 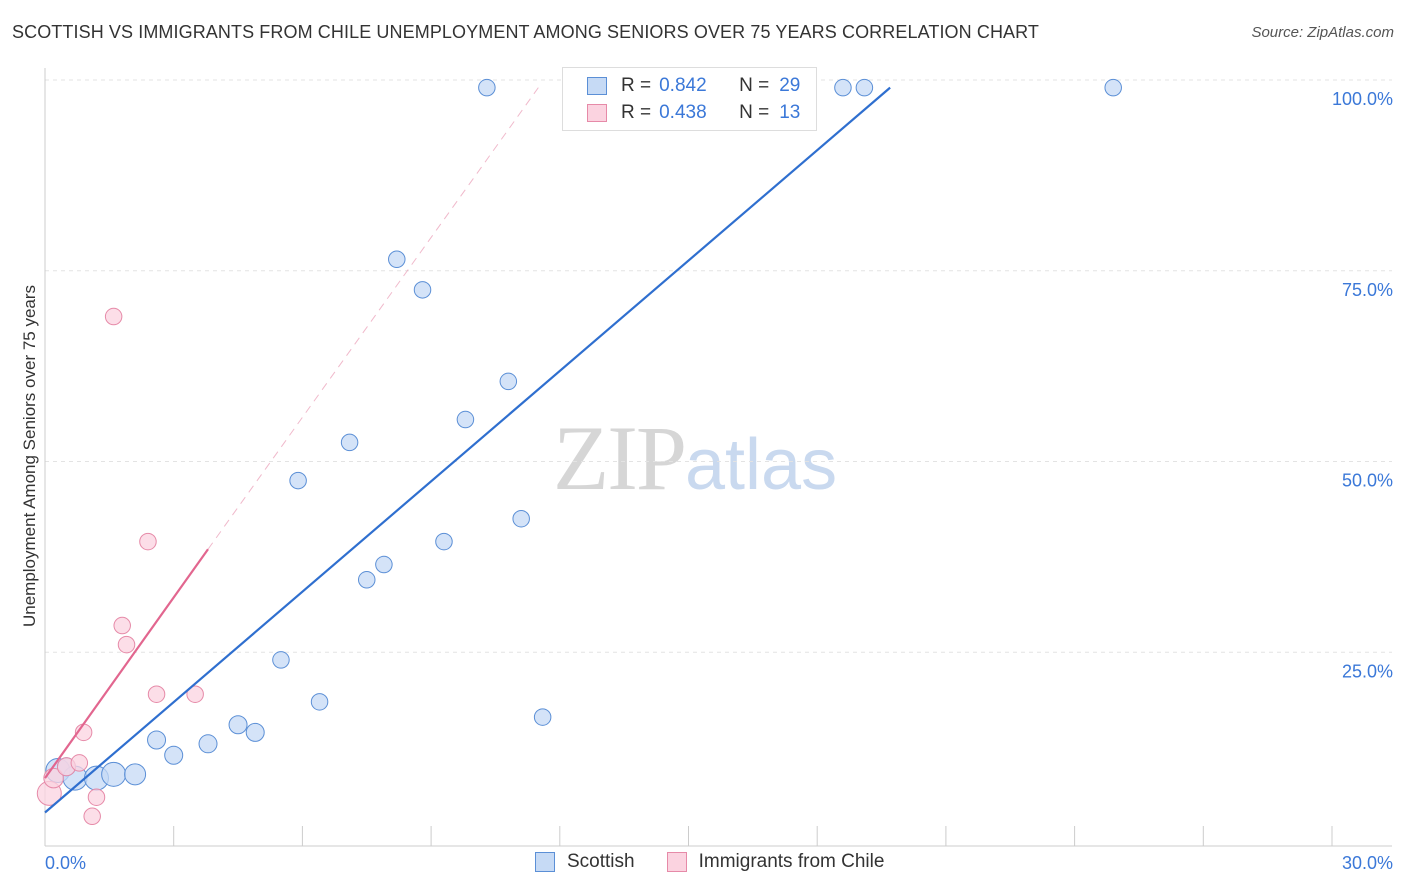 What do you see at coordinates (65, 863) in the screenshot?
I see `x-tick-label: 0.0%` at bounding box center [65, 863].